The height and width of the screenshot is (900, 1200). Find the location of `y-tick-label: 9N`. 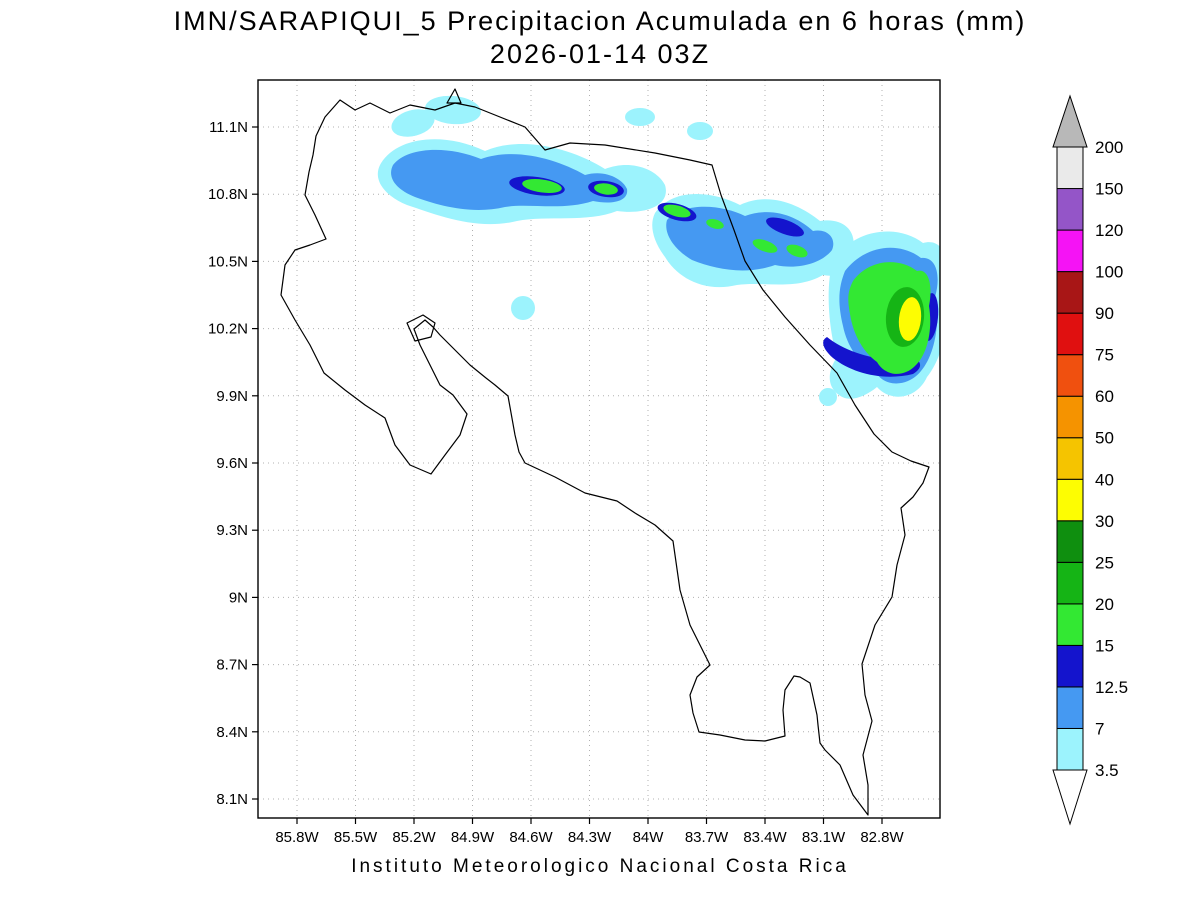

y-tick-label: 9N is located at coordinates (238, 597).